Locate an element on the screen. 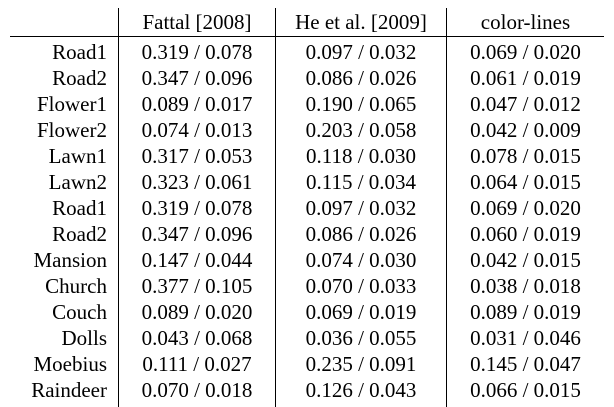  cell-color-lines: 0.145 / 0.047 is located at coordinates (526, 364).